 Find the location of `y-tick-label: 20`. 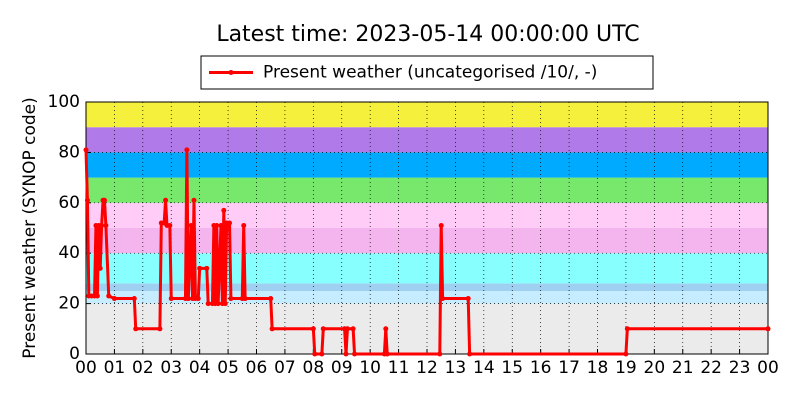

y-tick-label: 20 is located at coordinates (69, 304).